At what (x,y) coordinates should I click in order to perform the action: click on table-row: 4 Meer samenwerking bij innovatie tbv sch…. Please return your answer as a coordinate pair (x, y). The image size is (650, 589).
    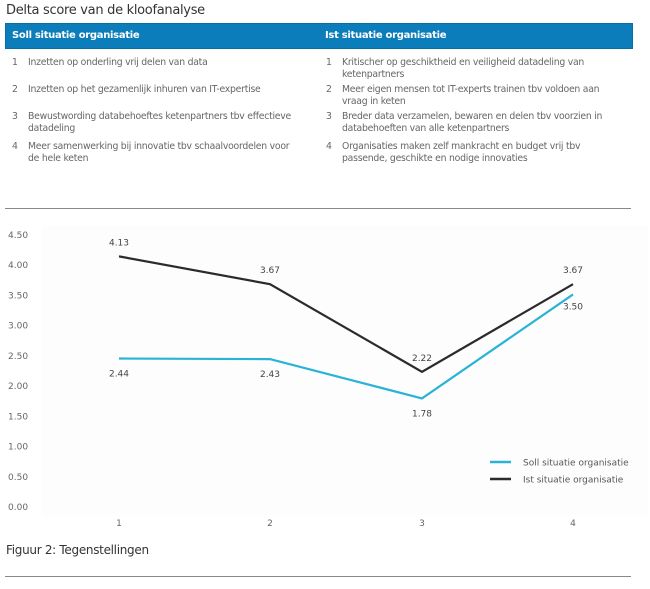
    Looking at the image, I should click on (160, 153).